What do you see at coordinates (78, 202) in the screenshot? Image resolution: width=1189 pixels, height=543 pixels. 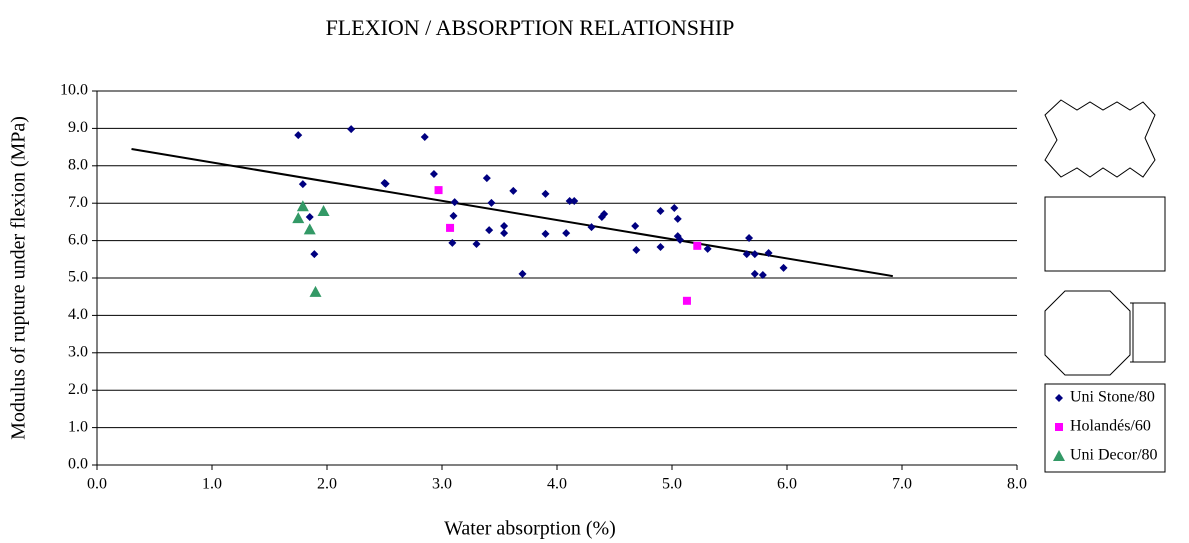 I see `y-tick-label: 7.0` at bounding box center [78, 202].